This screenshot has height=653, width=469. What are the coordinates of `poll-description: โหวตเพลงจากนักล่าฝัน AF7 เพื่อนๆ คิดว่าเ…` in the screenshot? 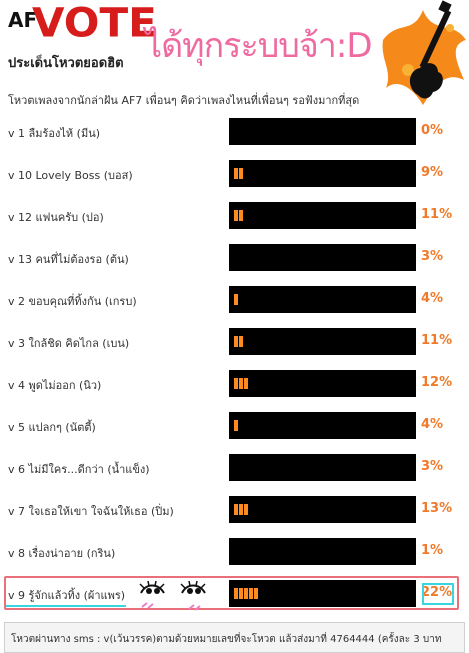 It's located at (184, 100).